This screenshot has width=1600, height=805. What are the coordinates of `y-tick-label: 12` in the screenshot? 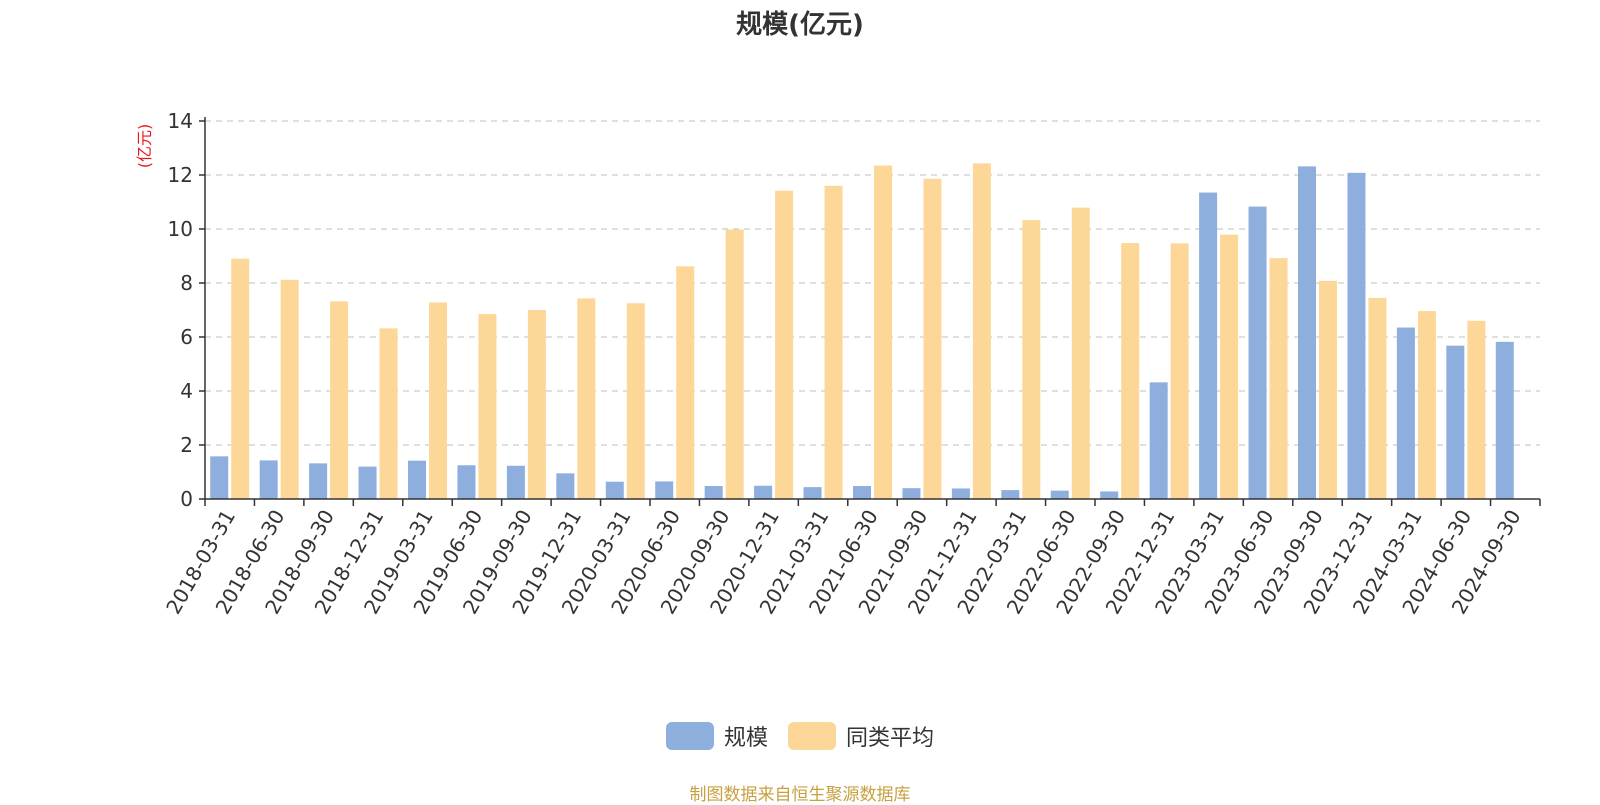 It's located at (180, 175).